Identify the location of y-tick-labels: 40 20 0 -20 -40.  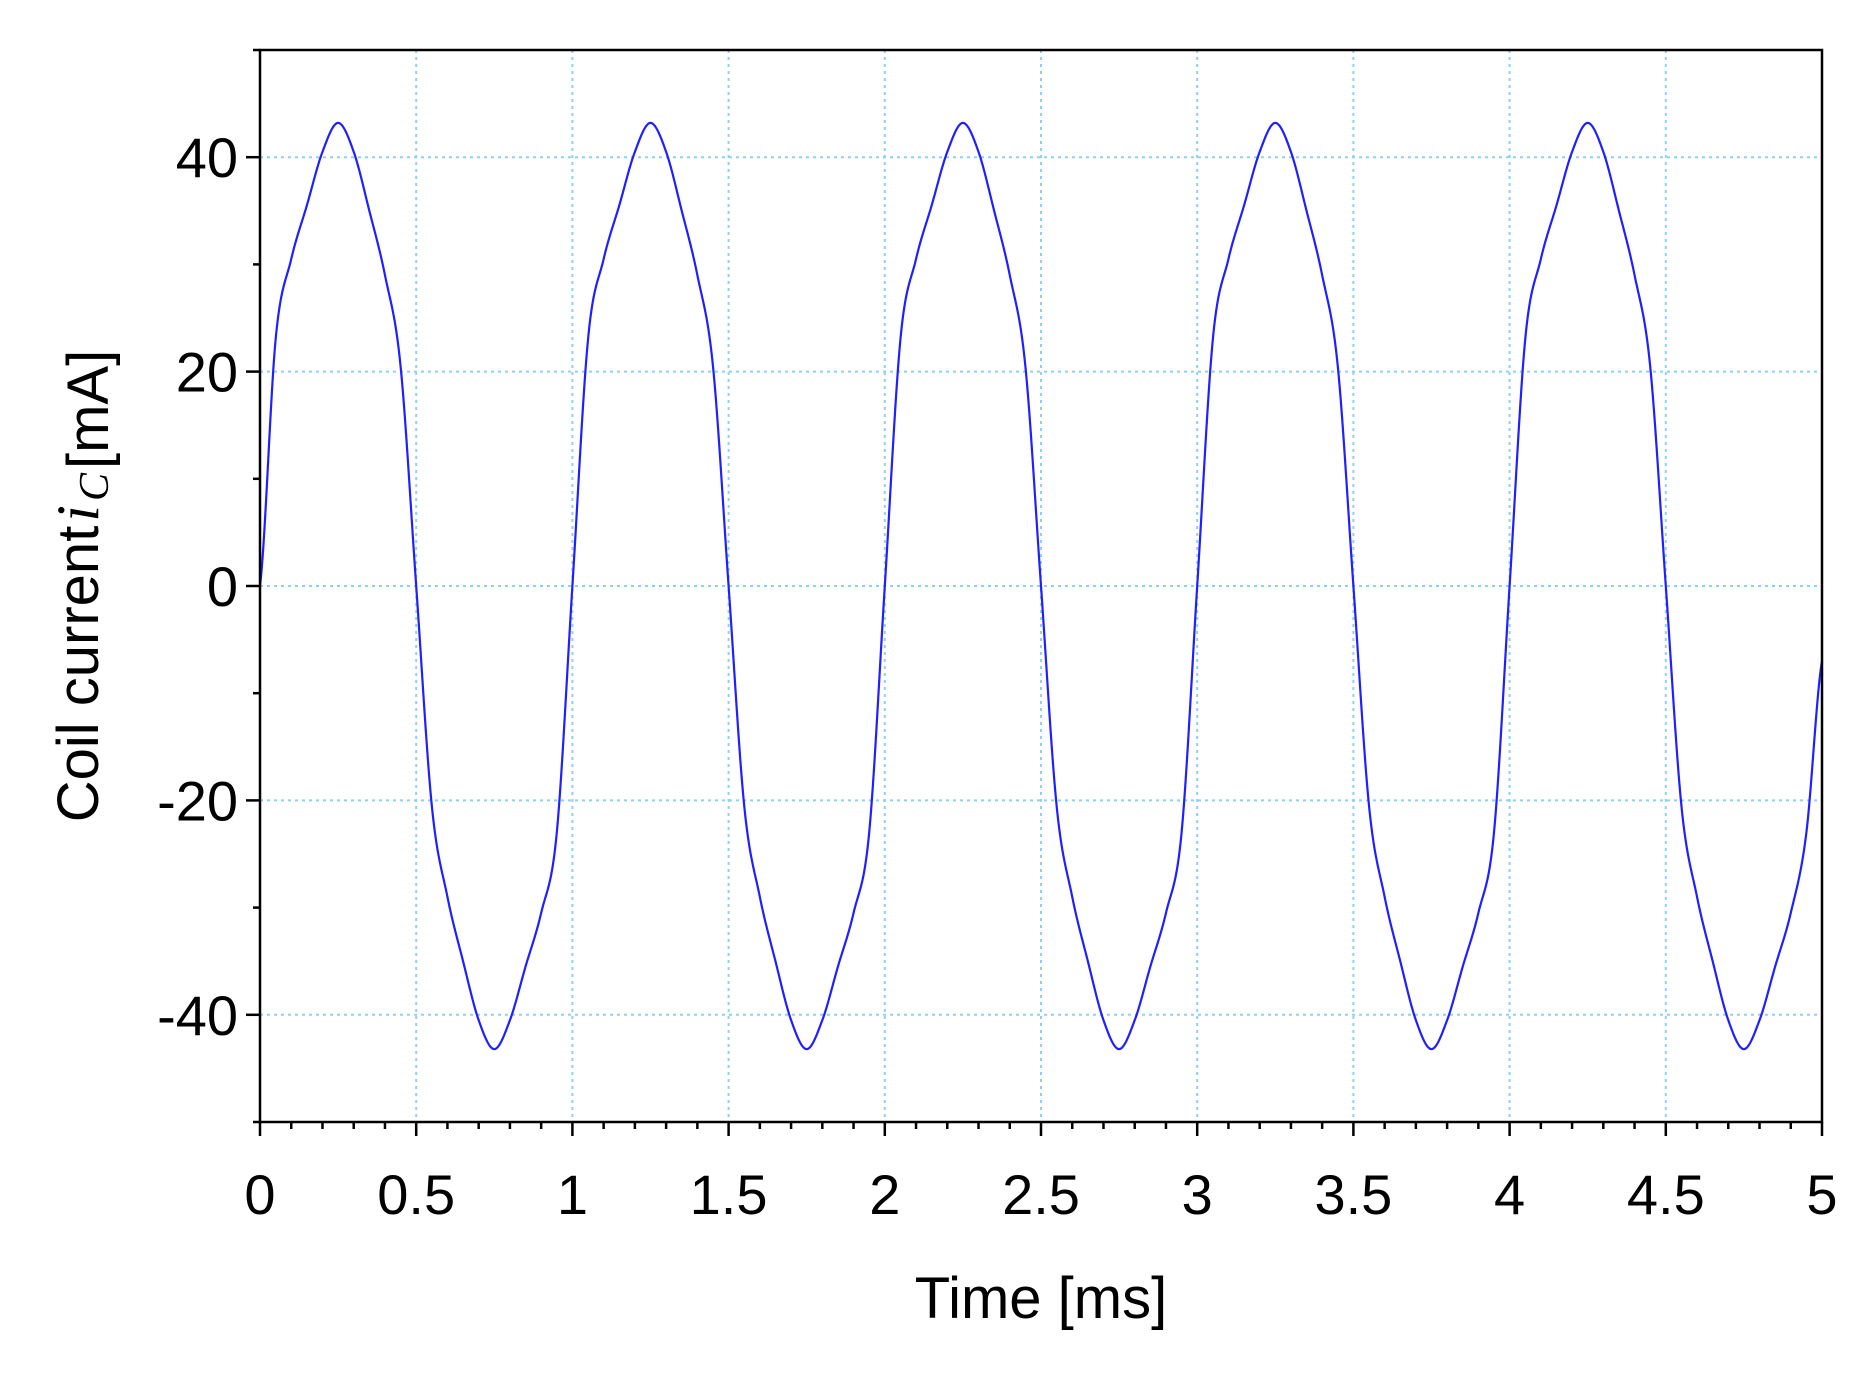
(197, 586).